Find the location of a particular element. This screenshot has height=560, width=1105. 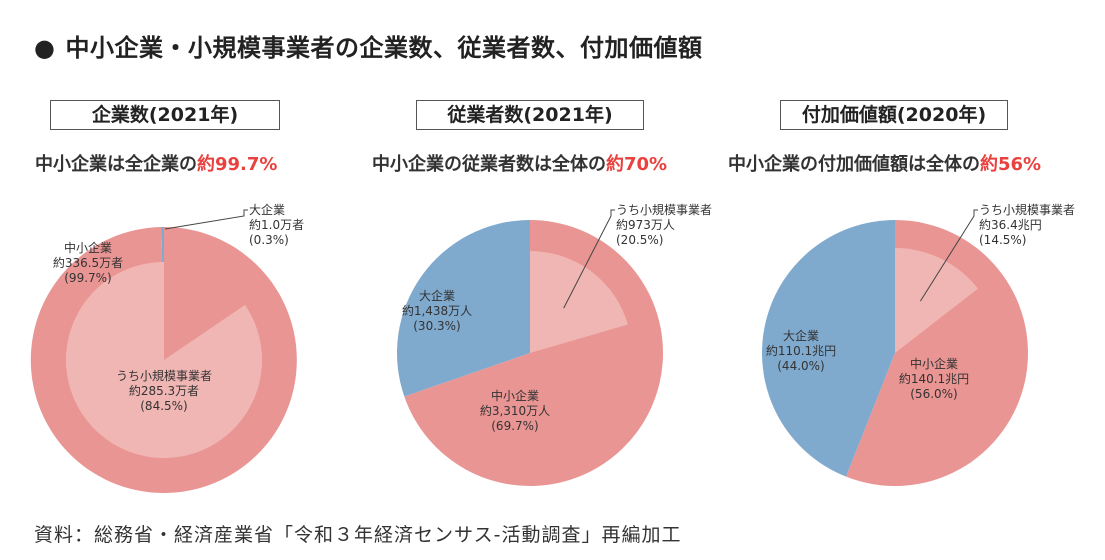

label-small-line: (84.5%) is located at coordinates (163, 406).